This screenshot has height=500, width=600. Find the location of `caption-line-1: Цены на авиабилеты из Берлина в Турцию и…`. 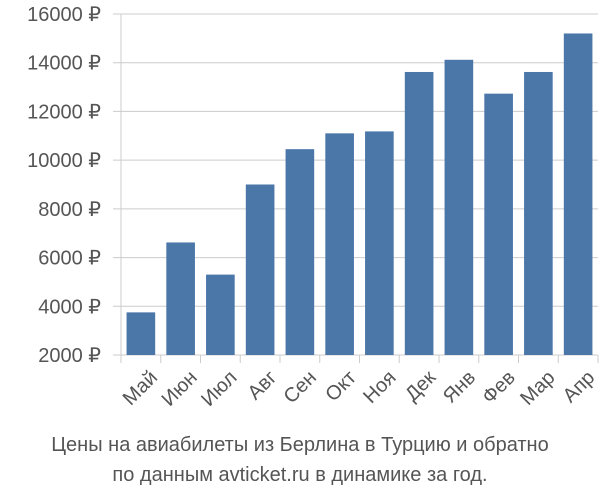

caption-line-1: Цены на авиабилеты из Берлина в Турцию и… is located at coordinates (300, 445).